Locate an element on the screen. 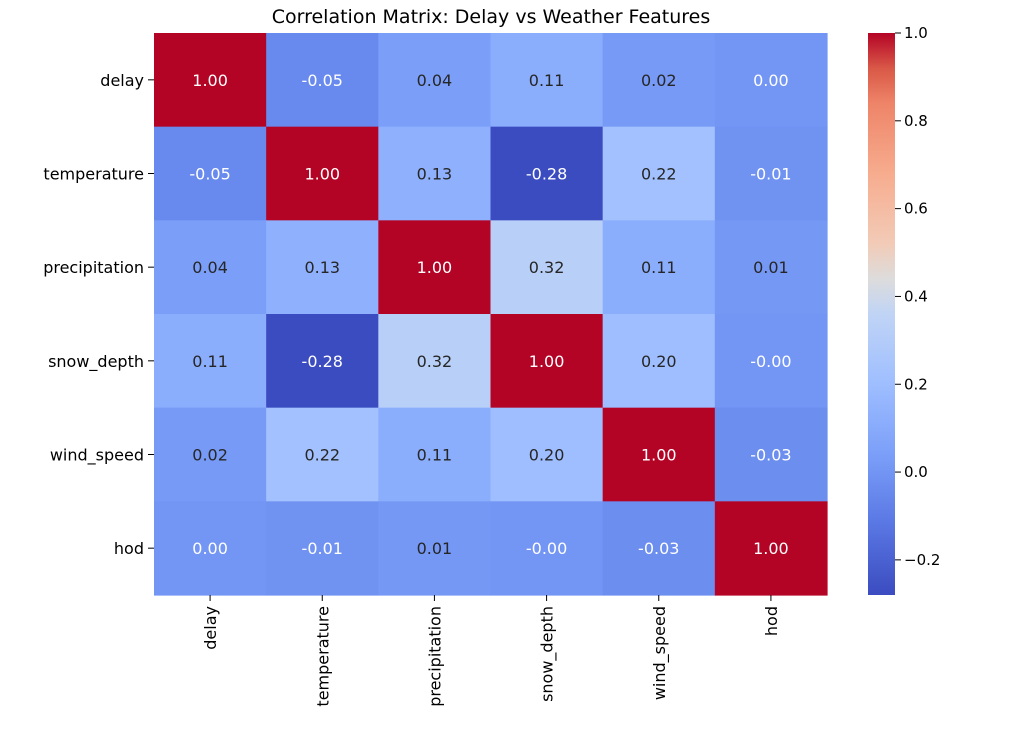 This screenshot has height=737, width=1027. y-tick-label: temperature is located at coordinates (93, 174).